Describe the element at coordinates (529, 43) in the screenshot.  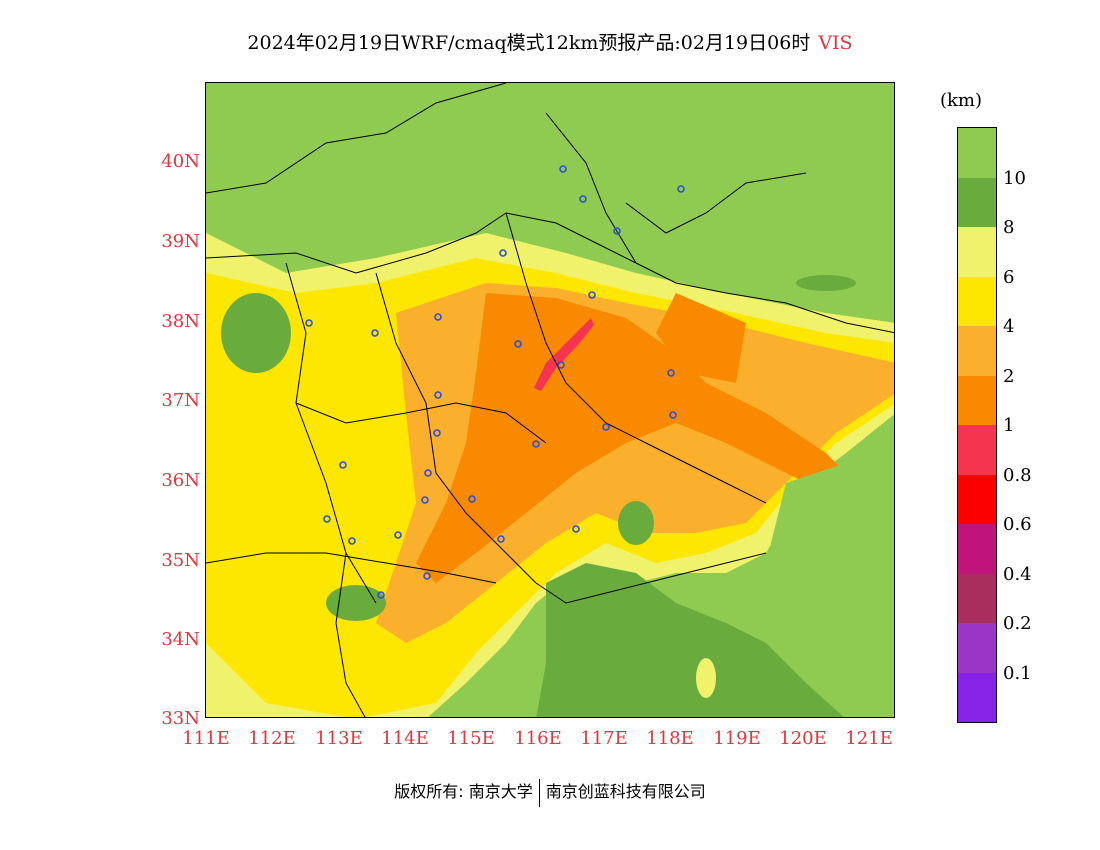
I see `title-text: 2024年02月19日WRF/cmaq模式12km预报产品:02月19日06时` at that location.